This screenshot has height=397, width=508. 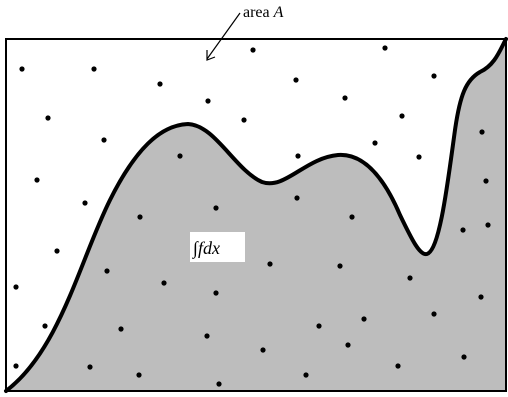 I want to click on area-label: area A, so click(x=263, y=12).